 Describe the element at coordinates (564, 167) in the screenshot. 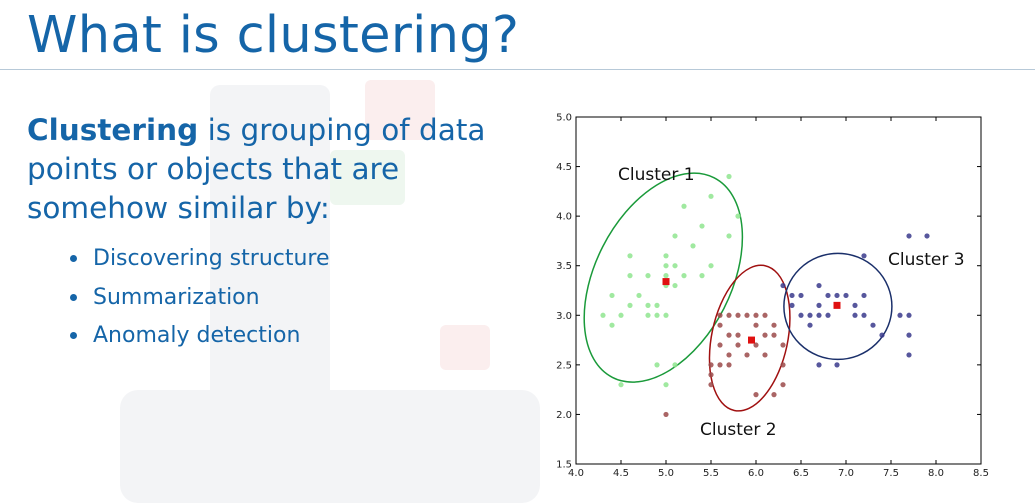

I see `y-tick-label: 4.5` at that location.